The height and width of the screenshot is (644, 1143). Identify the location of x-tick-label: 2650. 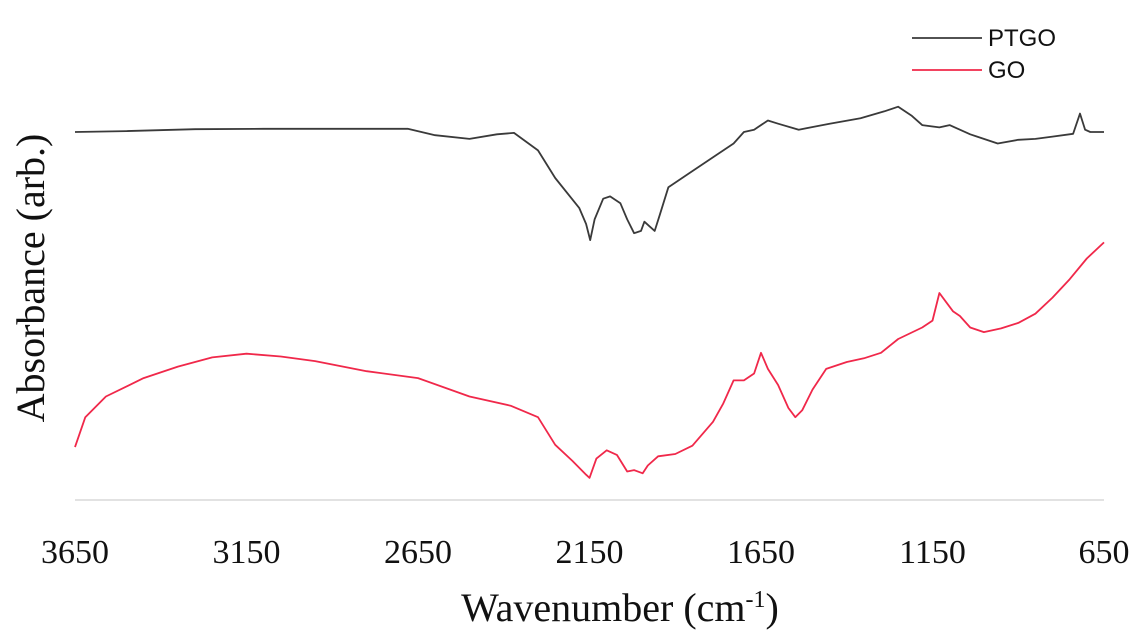
(418, 552).